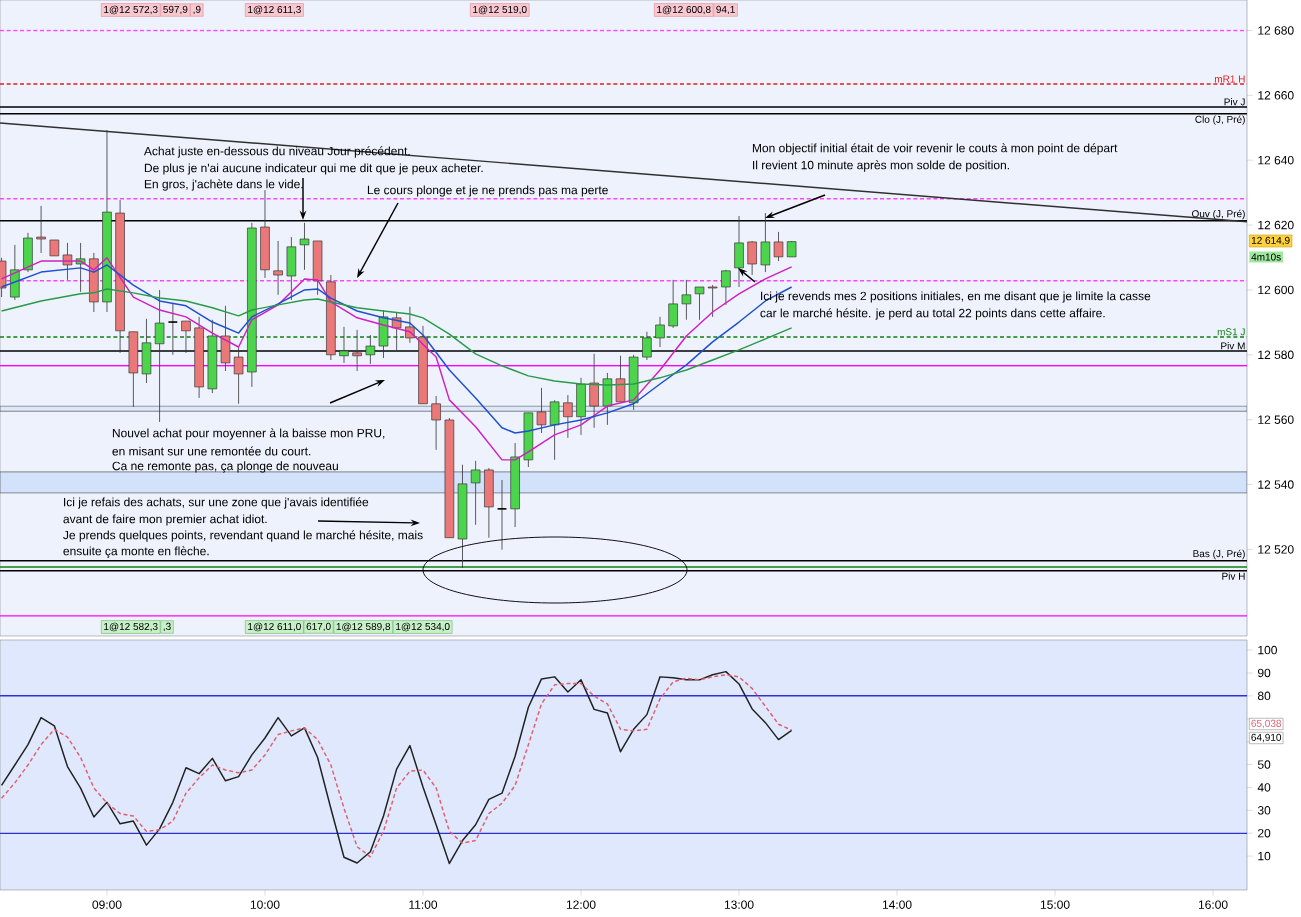 The height and width of the screenshot is (917, 1301). I want to click on annotation: 1@12 589,8, so click(363, 627).